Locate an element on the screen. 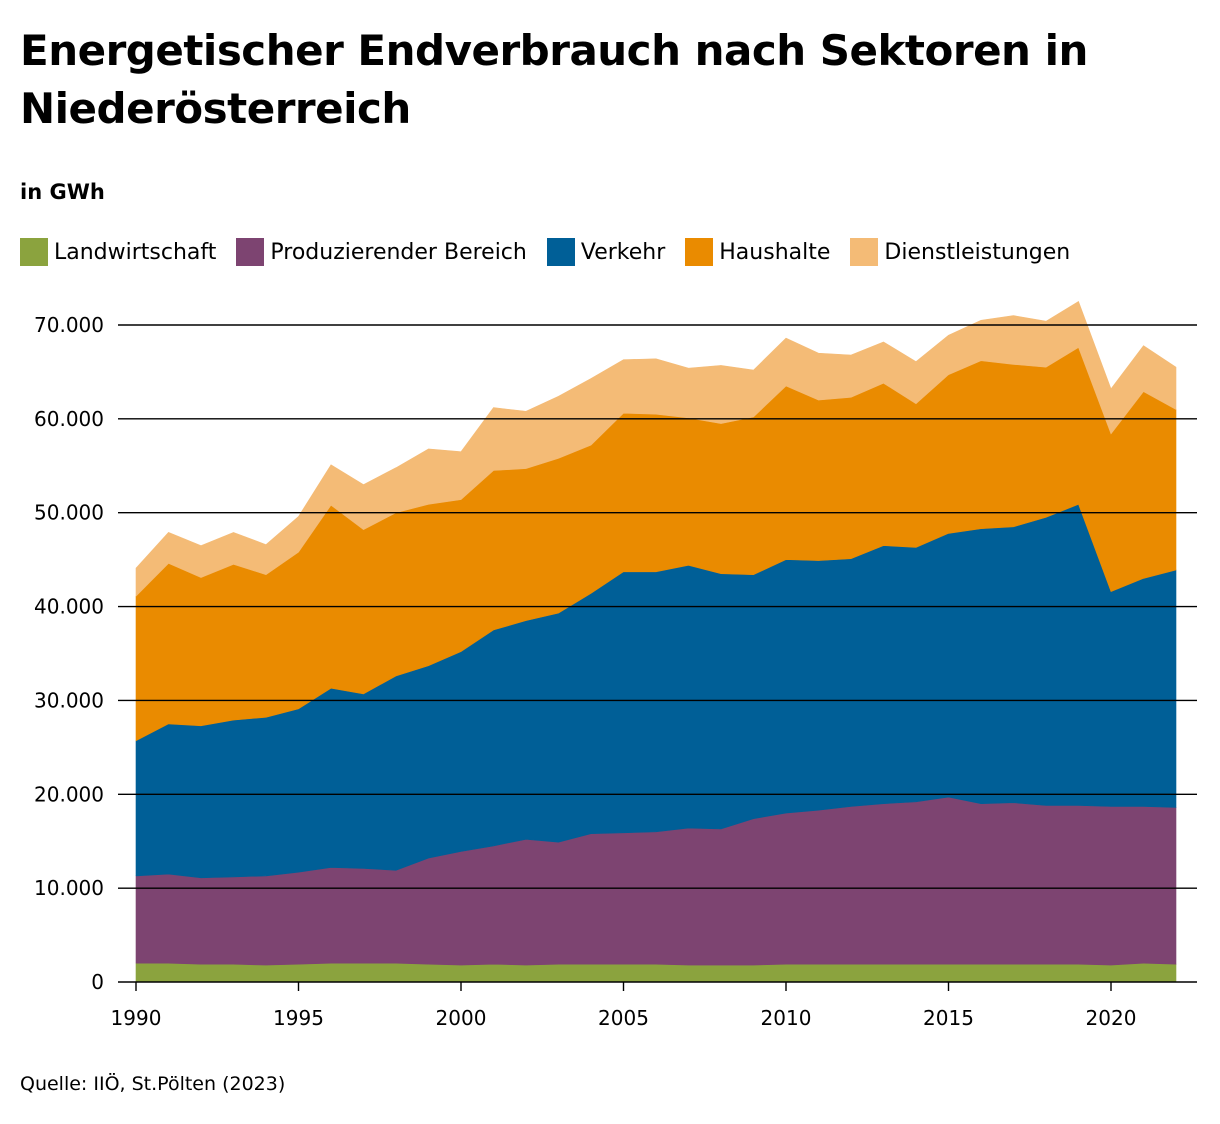 The image size is (1220, 1124). legend-swatch-verkehr is located at coordinates (560, 252).